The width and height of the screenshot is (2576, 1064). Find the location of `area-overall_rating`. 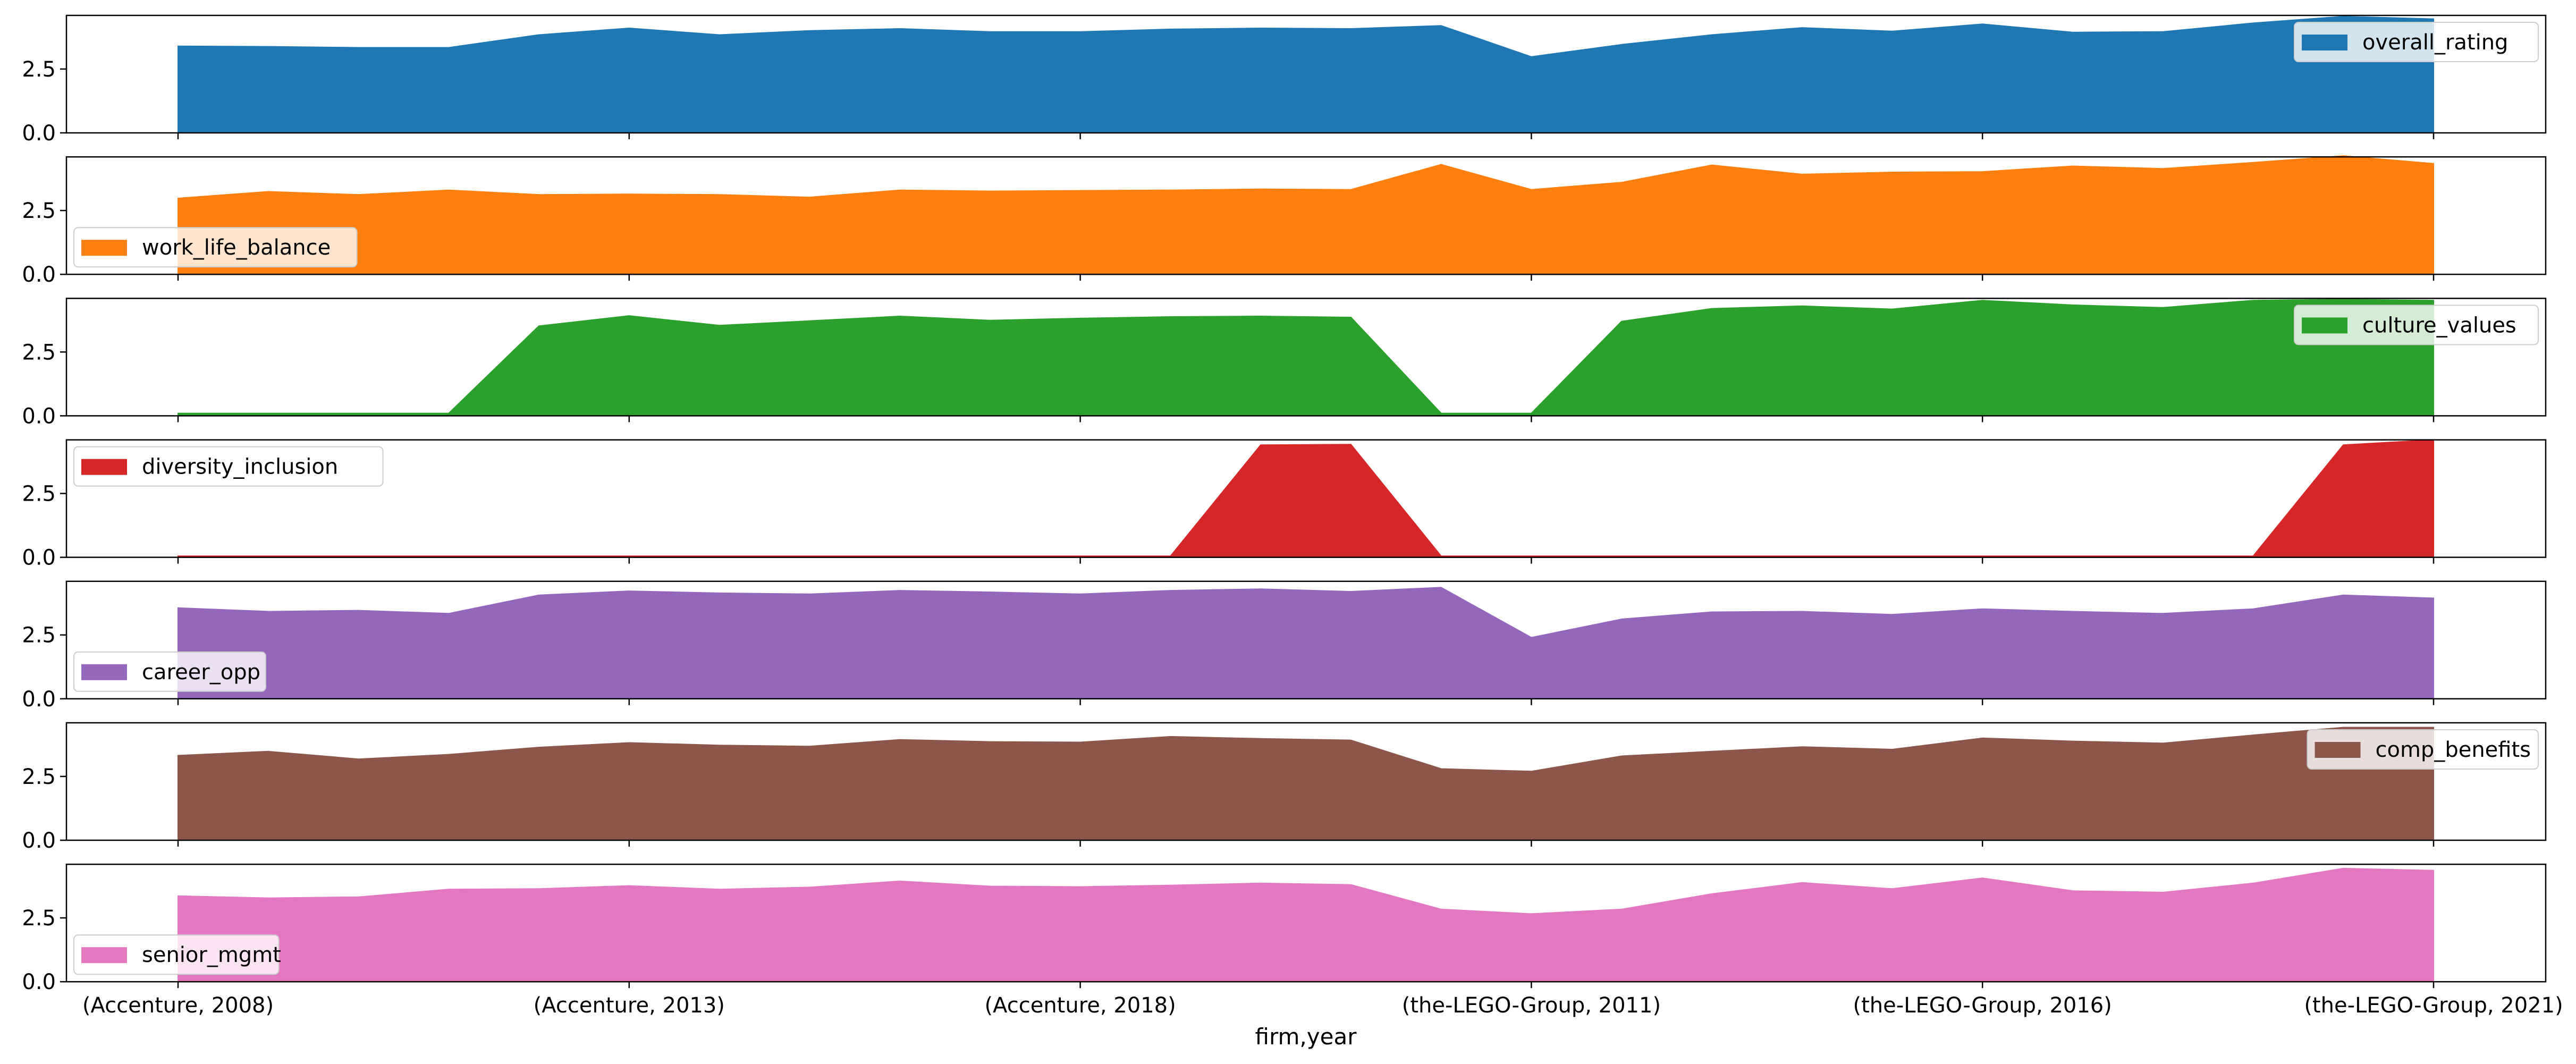

area-overall_rating is located at coordinates (1306, 74).